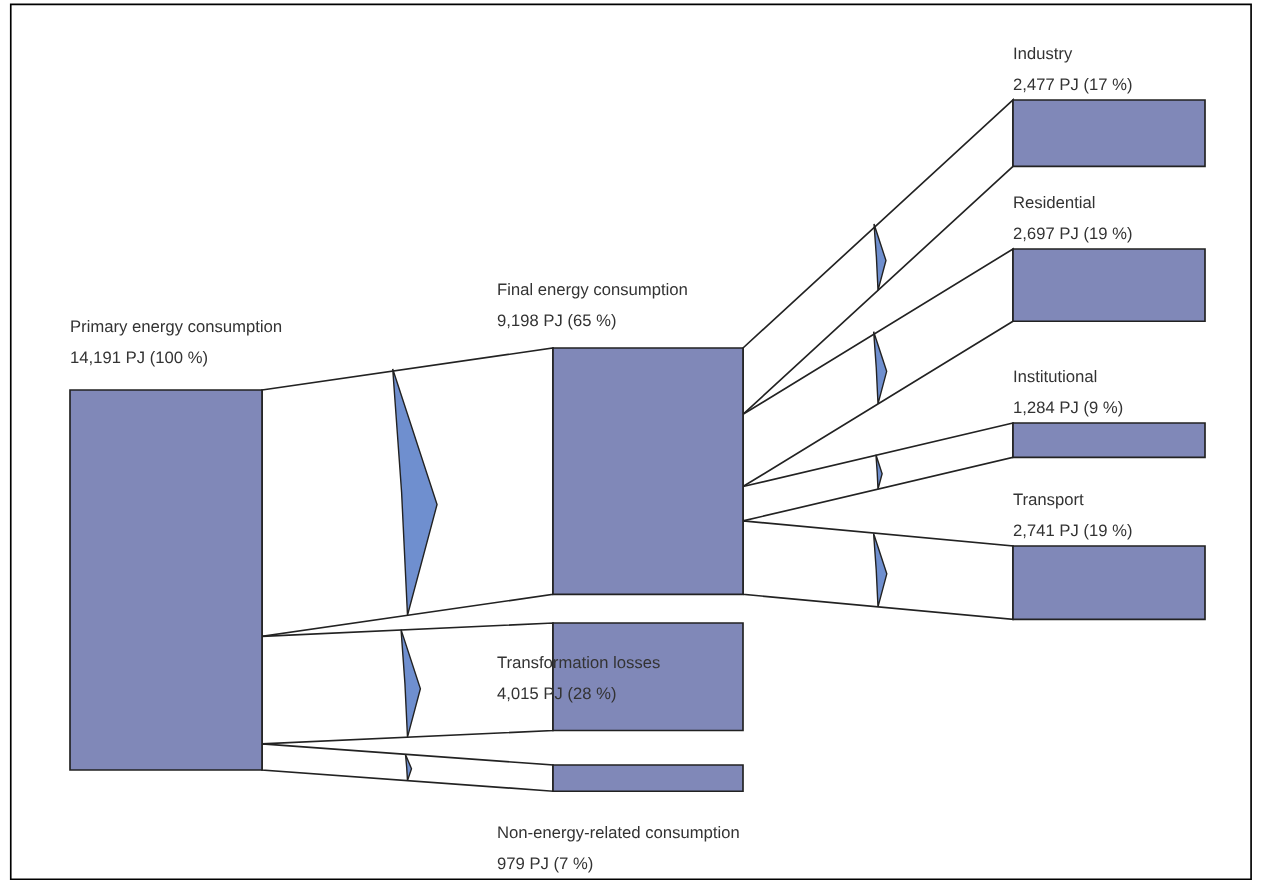 This screenshot has height=881, width=1265. Describe the element at coordinates (1054, 202) in the screenshot. I see `category-label: Residential` at that location.